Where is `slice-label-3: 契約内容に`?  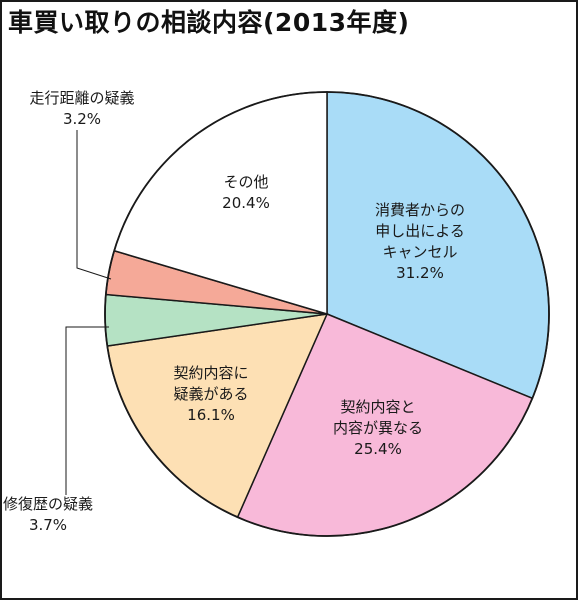 slice-label-3: 契約内容に is located at coordinates (210, 373).